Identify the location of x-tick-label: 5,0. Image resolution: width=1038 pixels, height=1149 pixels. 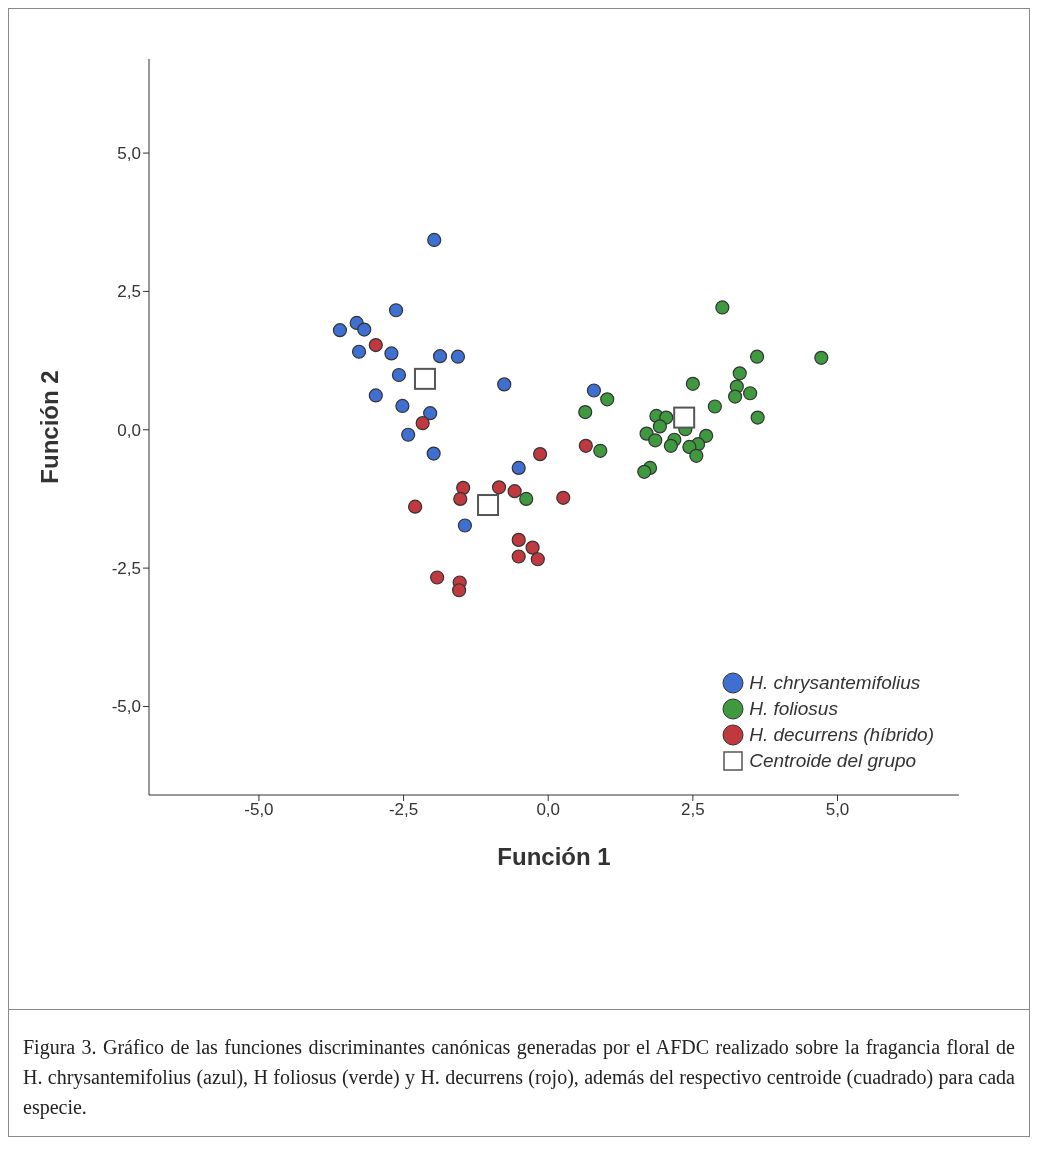
(837, 810).